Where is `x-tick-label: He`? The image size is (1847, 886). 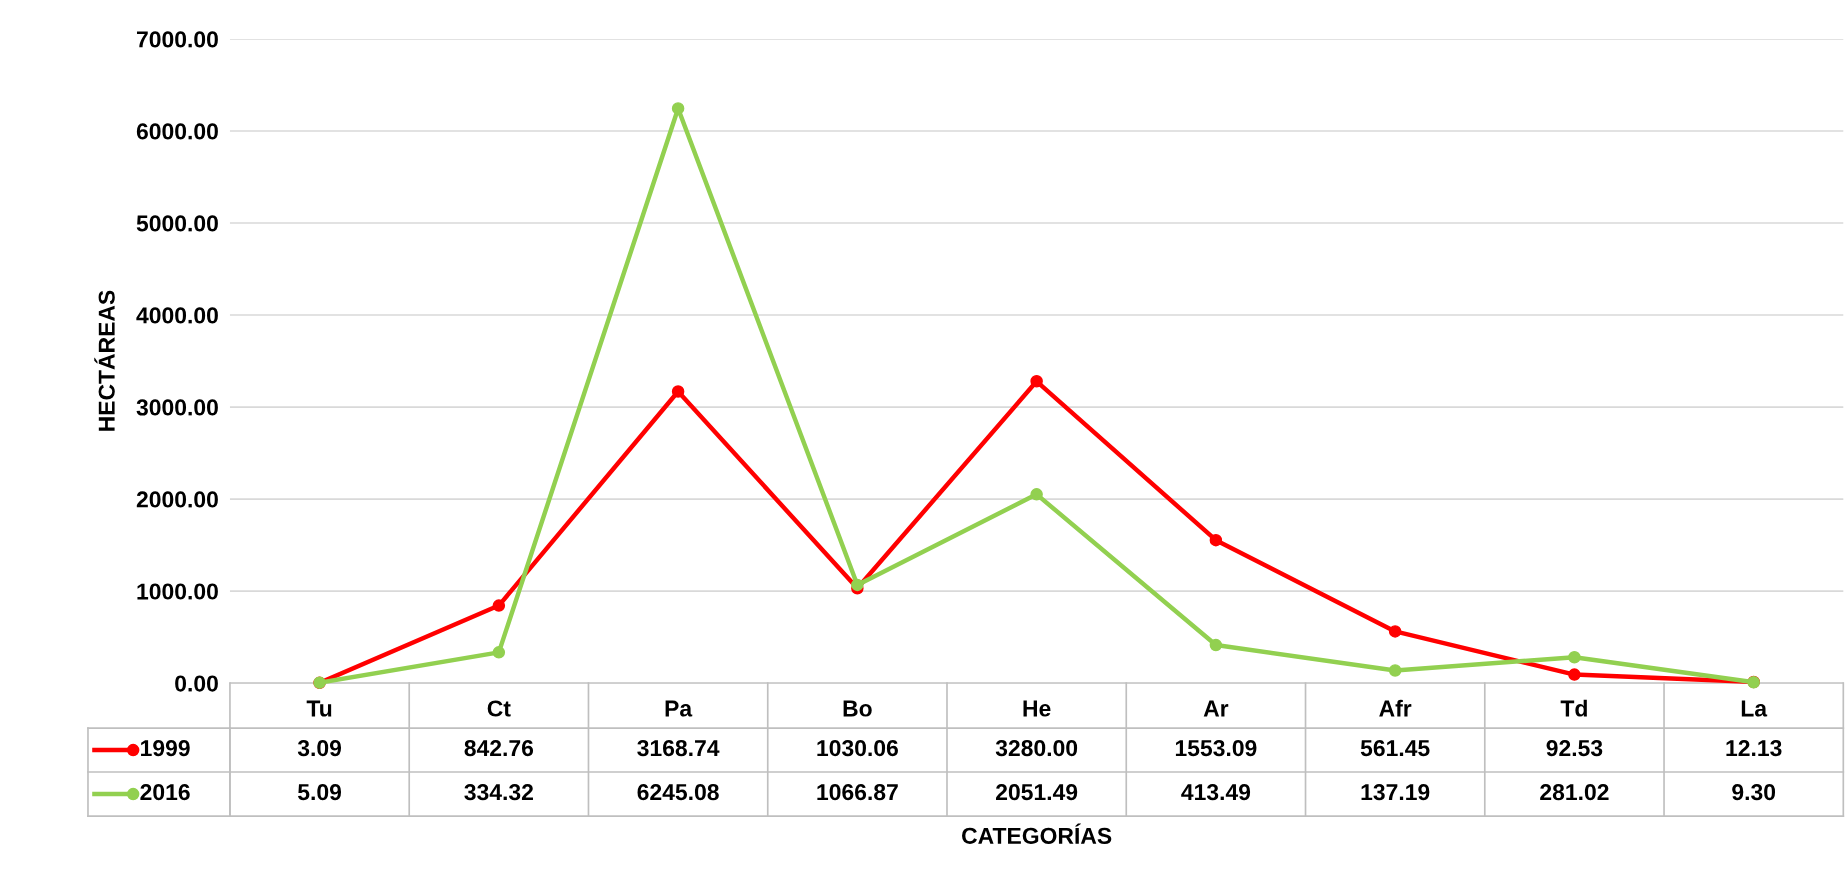 x-tick-label: He is located at coordinates (1037, 708).